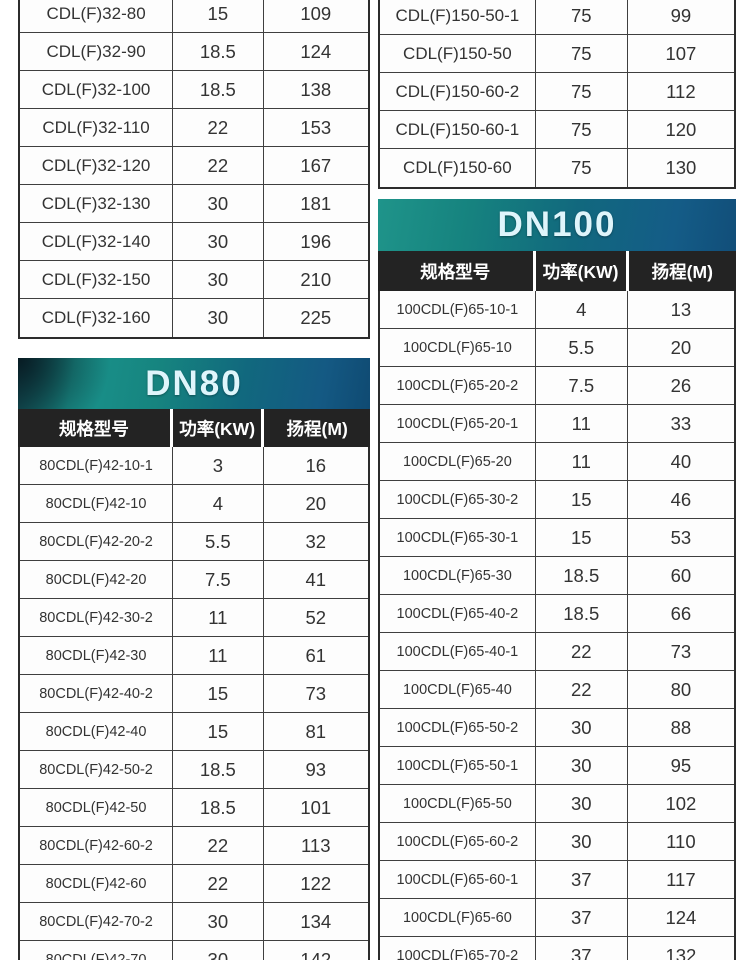 This screenshot has height=960, width=750. I want to click on head-cell: 110, so click(681, 841).